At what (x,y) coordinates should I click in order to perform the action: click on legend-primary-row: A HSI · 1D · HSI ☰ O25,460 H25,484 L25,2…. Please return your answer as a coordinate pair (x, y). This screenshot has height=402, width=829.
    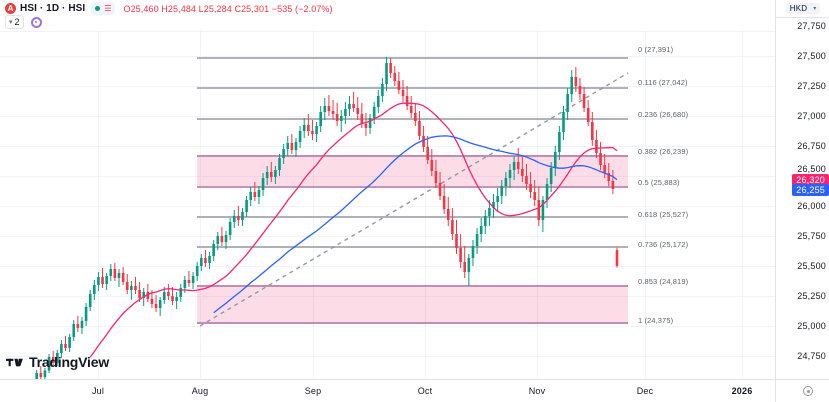
    Looking at the image, I should click on (169, 8).